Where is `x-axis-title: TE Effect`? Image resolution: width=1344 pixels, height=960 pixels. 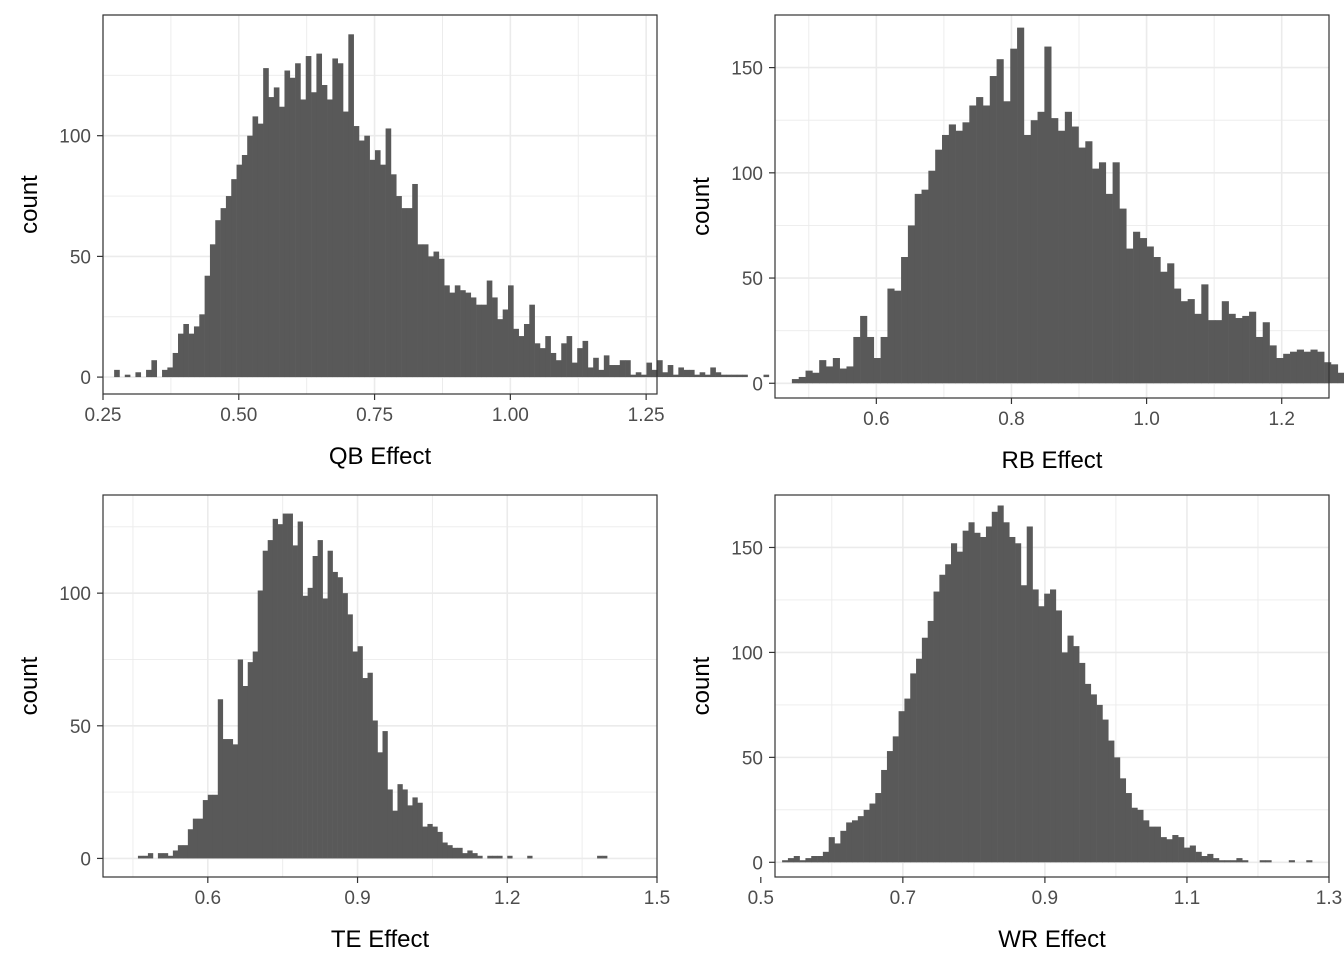 x-axis-title: TE Effect is located at coordinates (380, 939).